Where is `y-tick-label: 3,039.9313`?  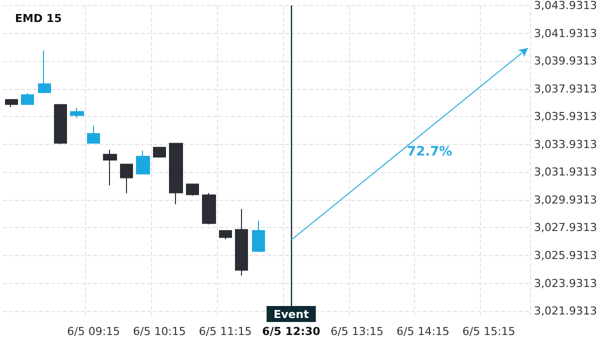
y-tick-label: 3,039.9313 is located at coordinates (566, 61).